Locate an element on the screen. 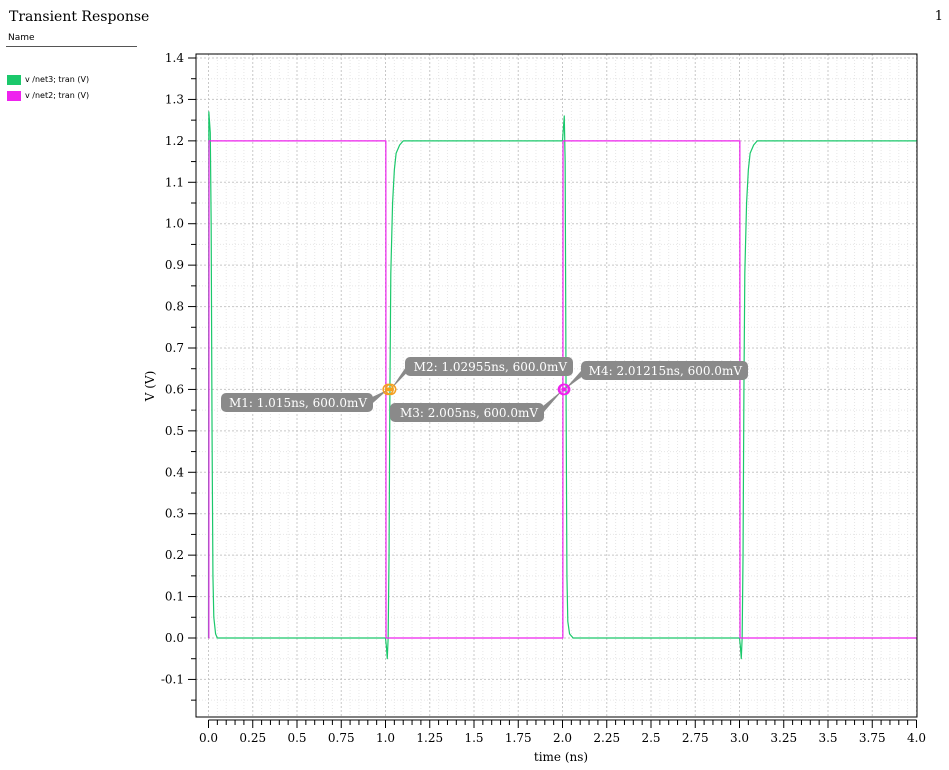  y-tick-label: 0.7 is located at coordinates (174, 348).